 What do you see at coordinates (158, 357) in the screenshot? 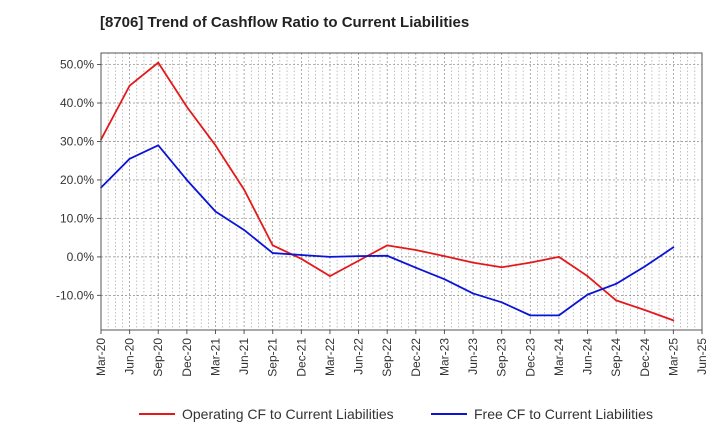
I see `x-tick-label: Sep-20` at bounding box center [158, 357].